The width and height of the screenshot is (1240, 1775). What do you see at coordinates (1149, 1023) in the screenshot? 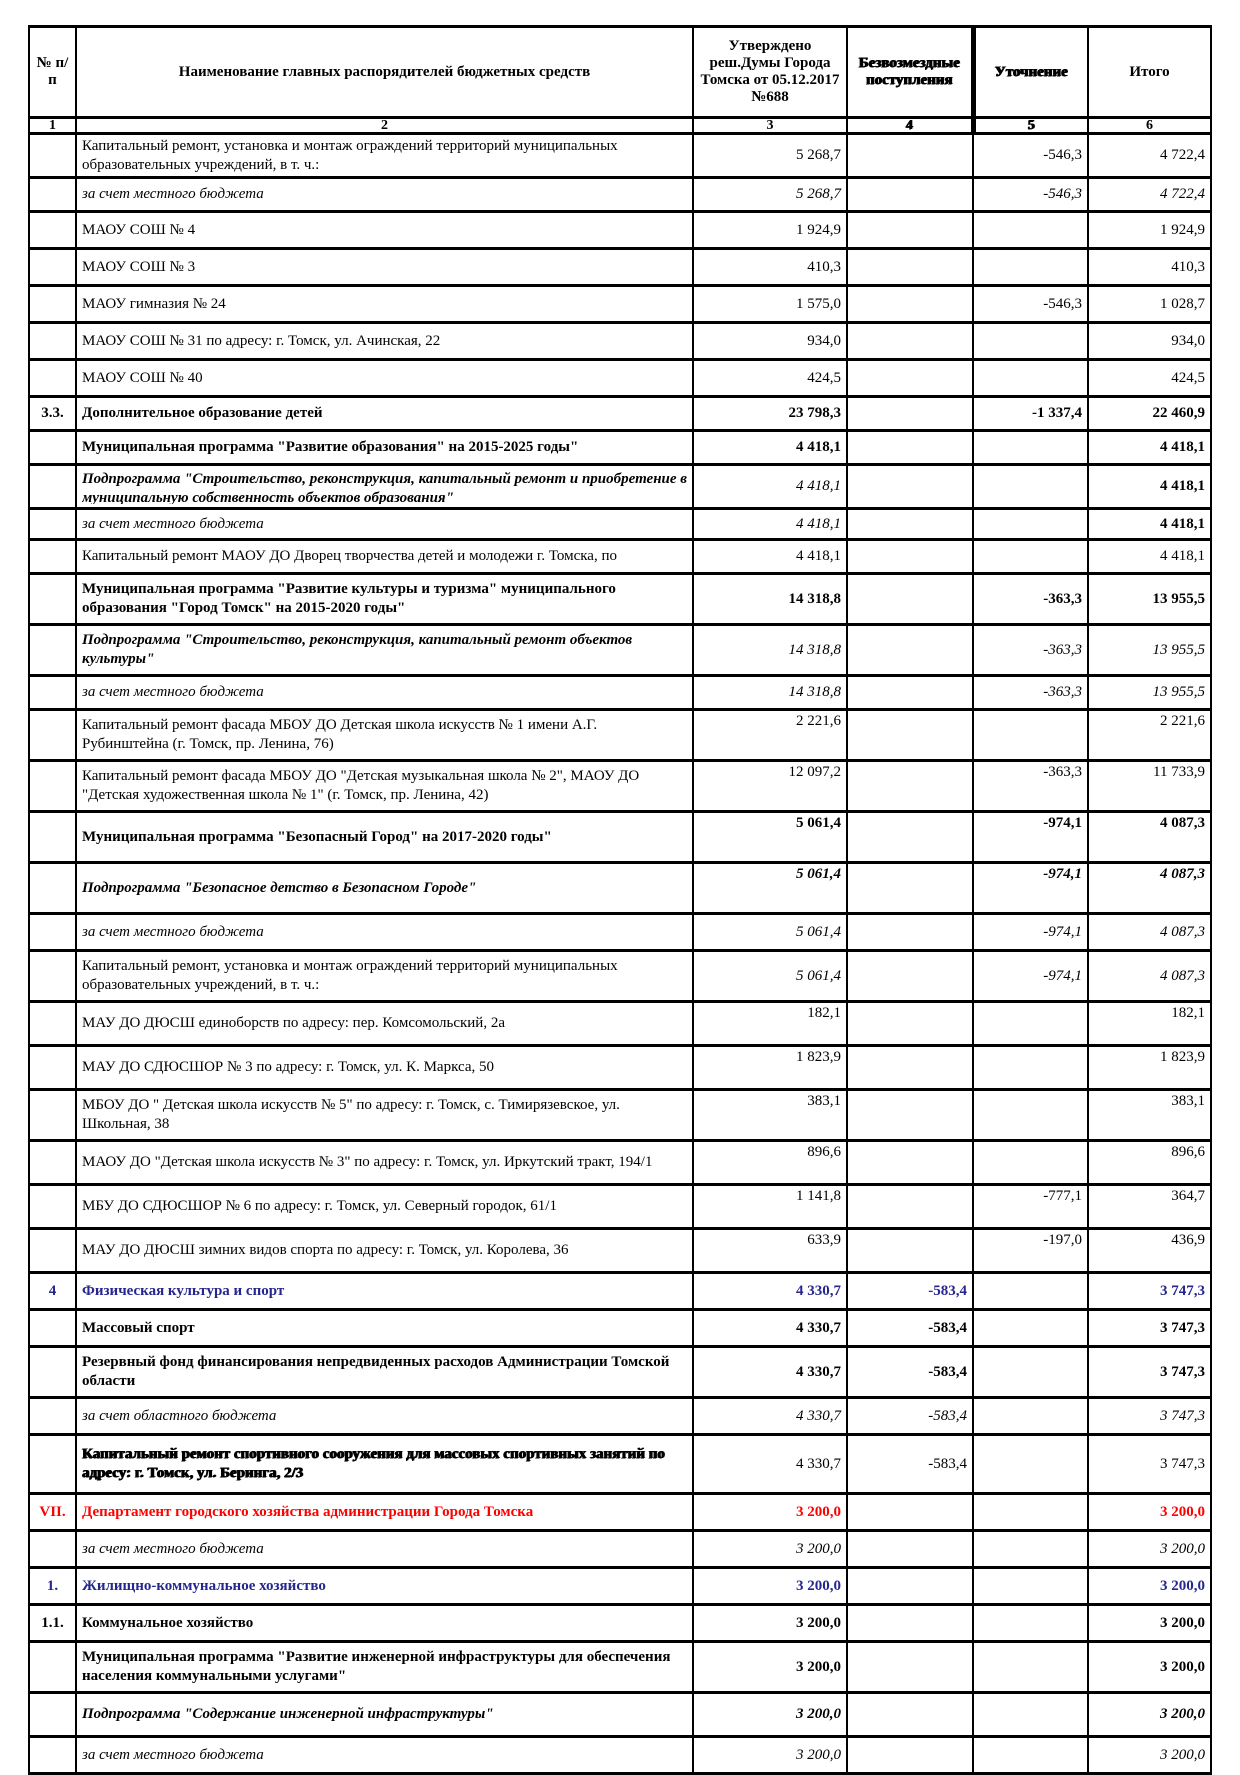
I see `total-cell: 182,1` at bounding box center [1149, 1023].